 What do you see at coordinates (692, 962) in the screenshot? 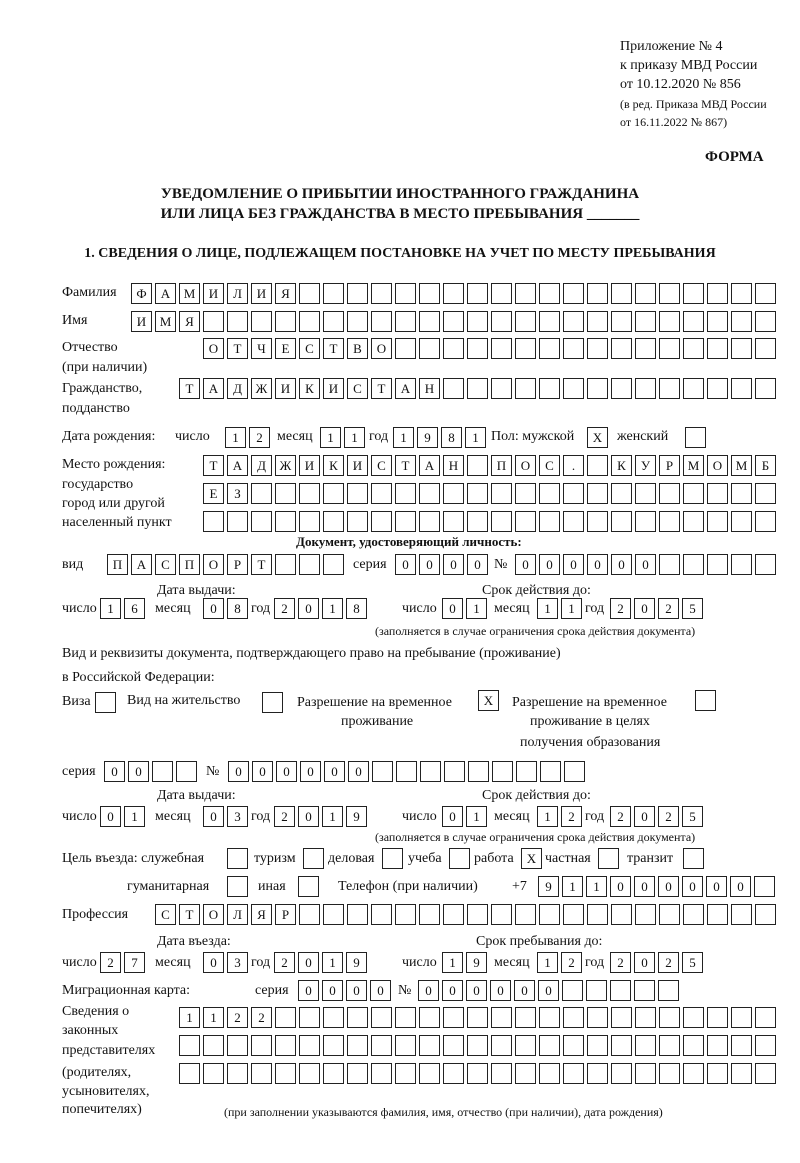
I see `char-box: 5` at bounding box center [692, 962].